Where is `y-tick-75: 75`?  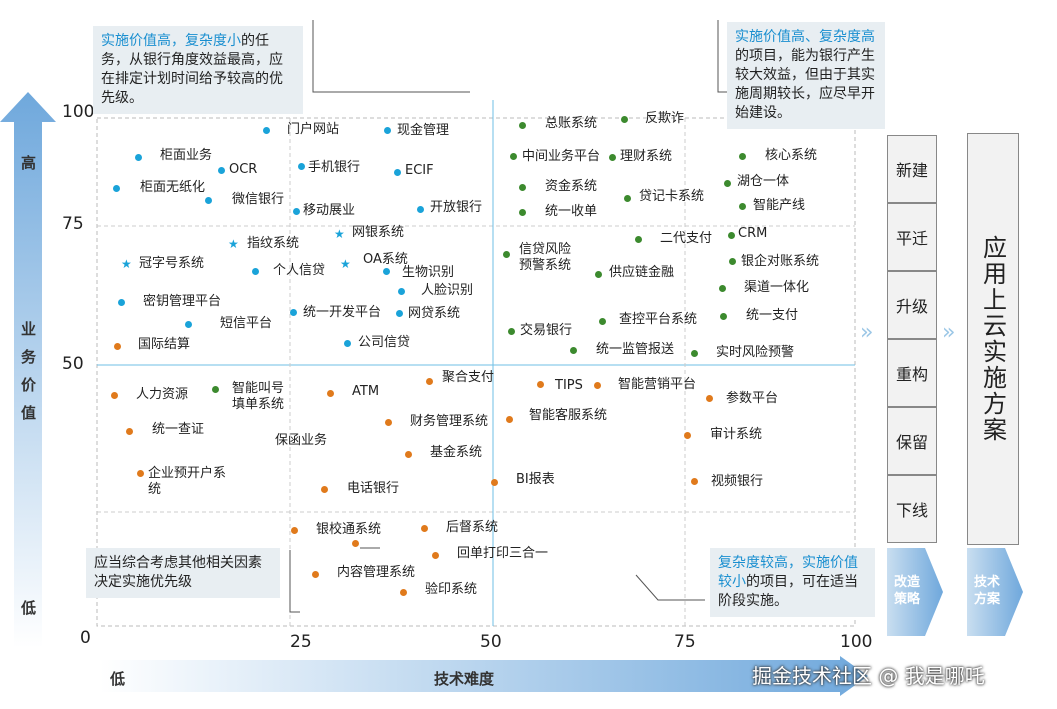 y-tick-75: 75 is located at coordinates (73, 224).